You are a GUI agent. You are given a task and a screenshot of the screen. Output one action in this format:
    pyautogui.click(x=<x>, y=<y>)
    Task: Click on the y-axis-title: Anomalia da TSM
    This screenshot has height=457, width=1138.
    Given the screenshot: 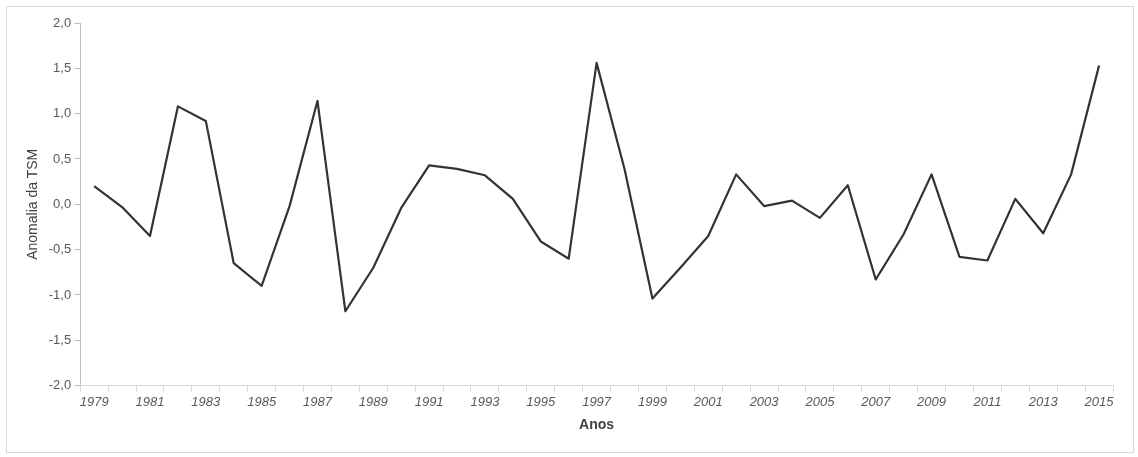 What is the action you would take?
    pyautogui.click(x=32, y=204)
    